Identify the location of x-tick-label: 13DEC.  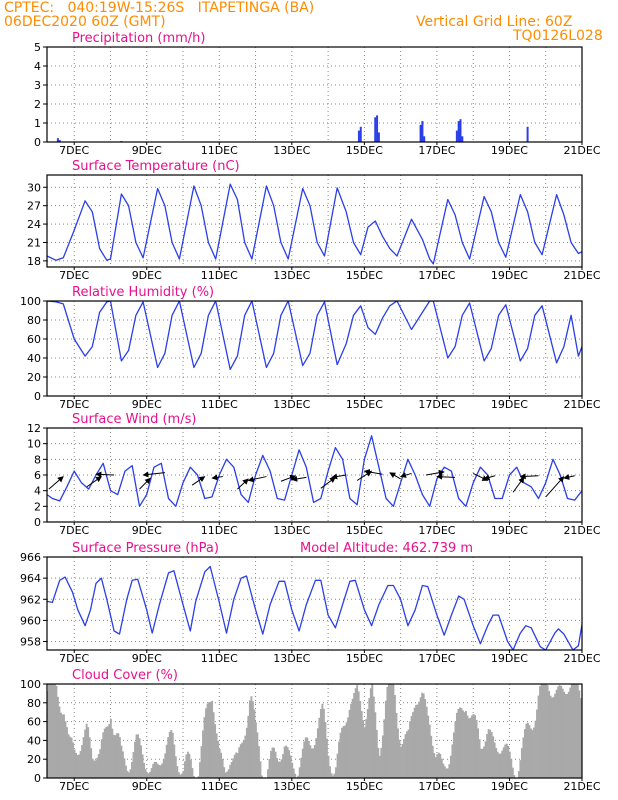
(291, 404).